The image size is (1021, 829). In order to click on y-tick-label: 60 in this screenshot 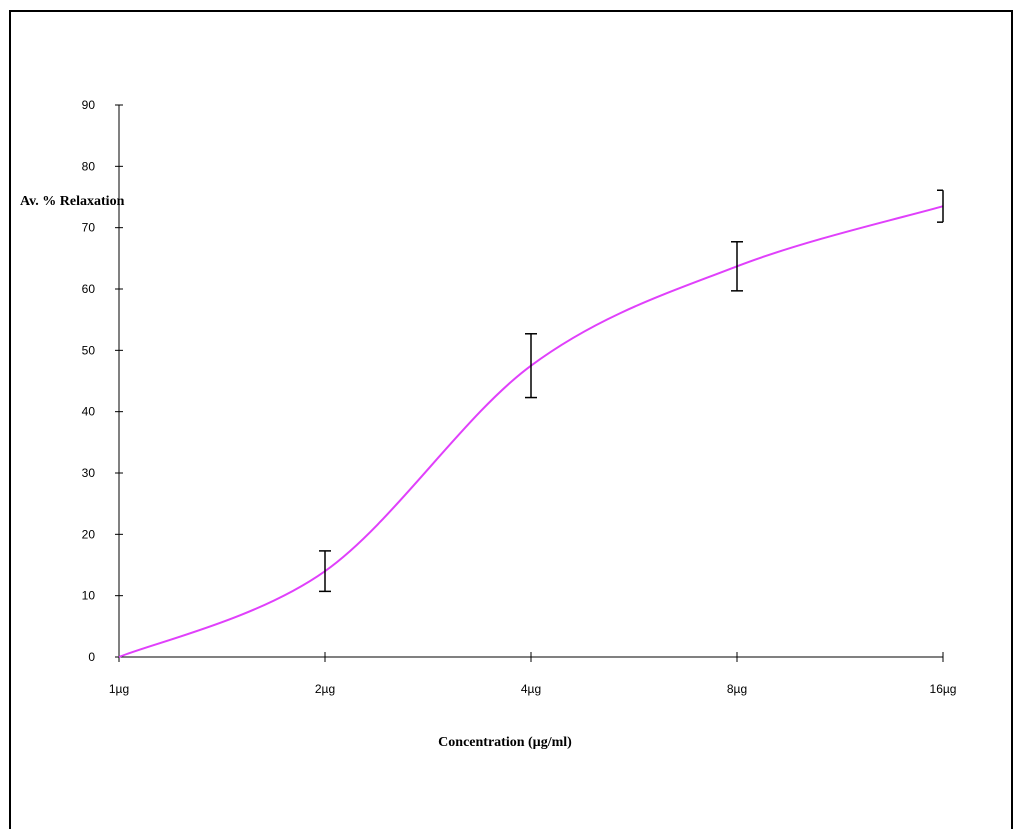, I will do `click(89, 289)`.